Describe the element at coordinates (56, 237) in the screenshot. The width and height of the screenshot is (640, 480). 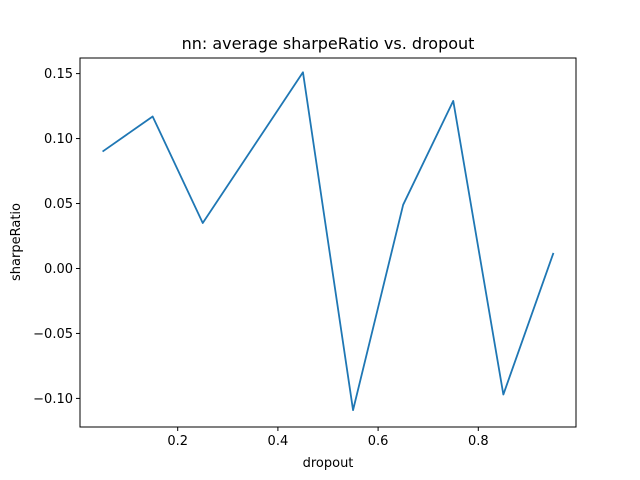
I see `y-axis: −0.10 −0.05 0.00 0.05 0.10 0.15` at that location.